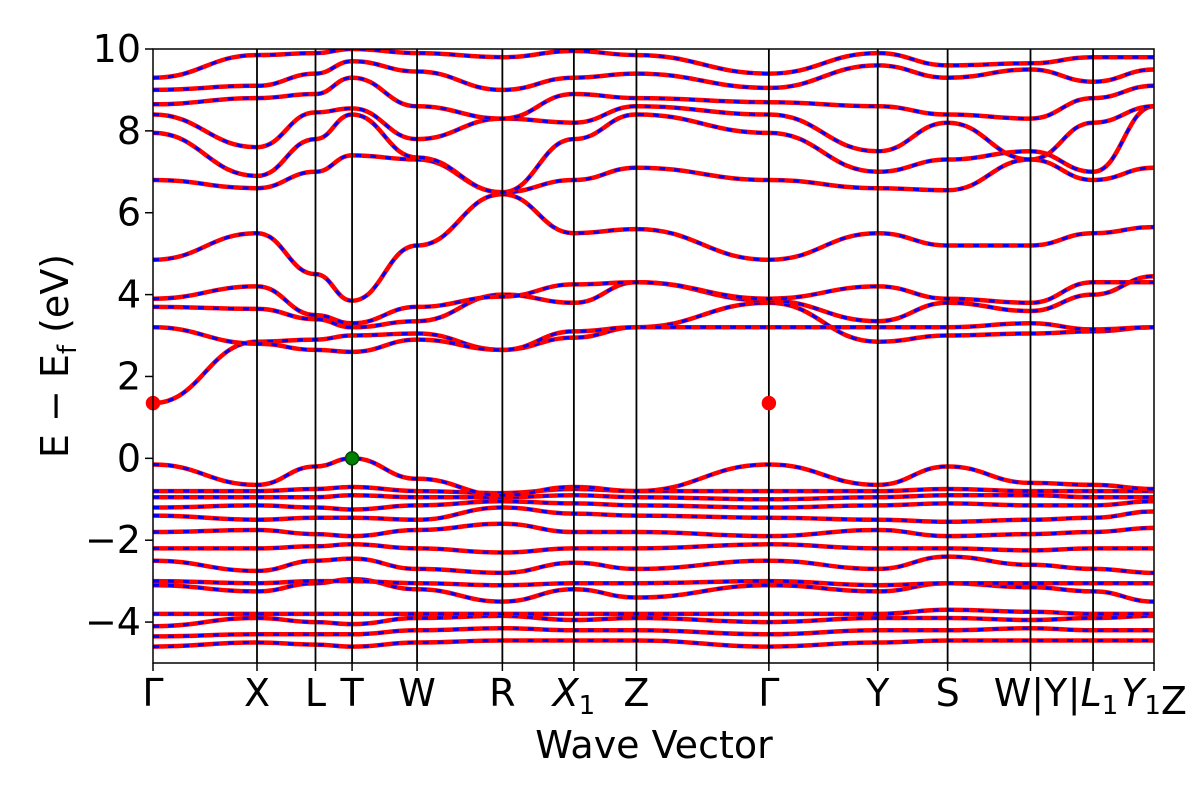 This screenshot has height=800, width=1200. Describe the element at coordinates (113, 540) in the screenshot. I see `y-tick-label-6: −2` at that location.